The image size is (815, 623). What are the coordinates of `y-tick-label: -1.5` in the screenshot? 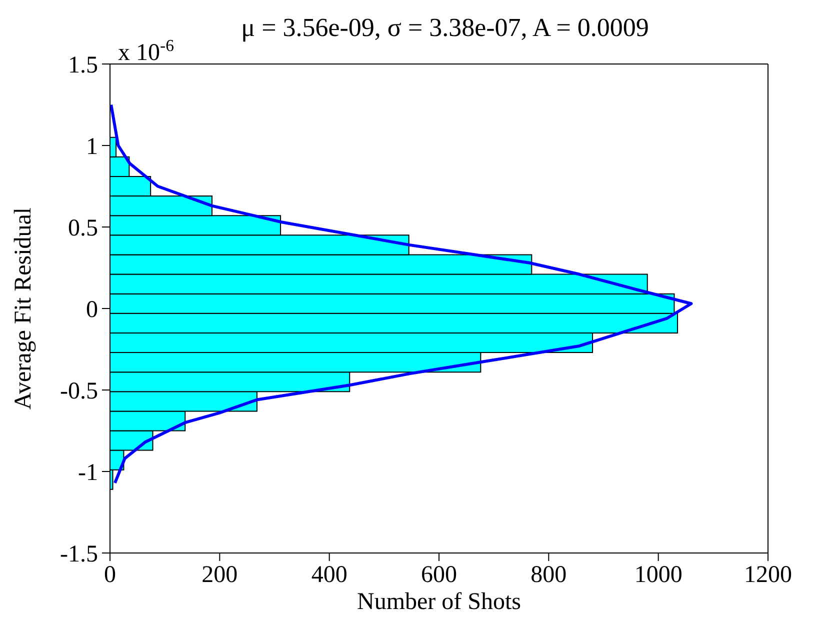 It's located at (79, 555).